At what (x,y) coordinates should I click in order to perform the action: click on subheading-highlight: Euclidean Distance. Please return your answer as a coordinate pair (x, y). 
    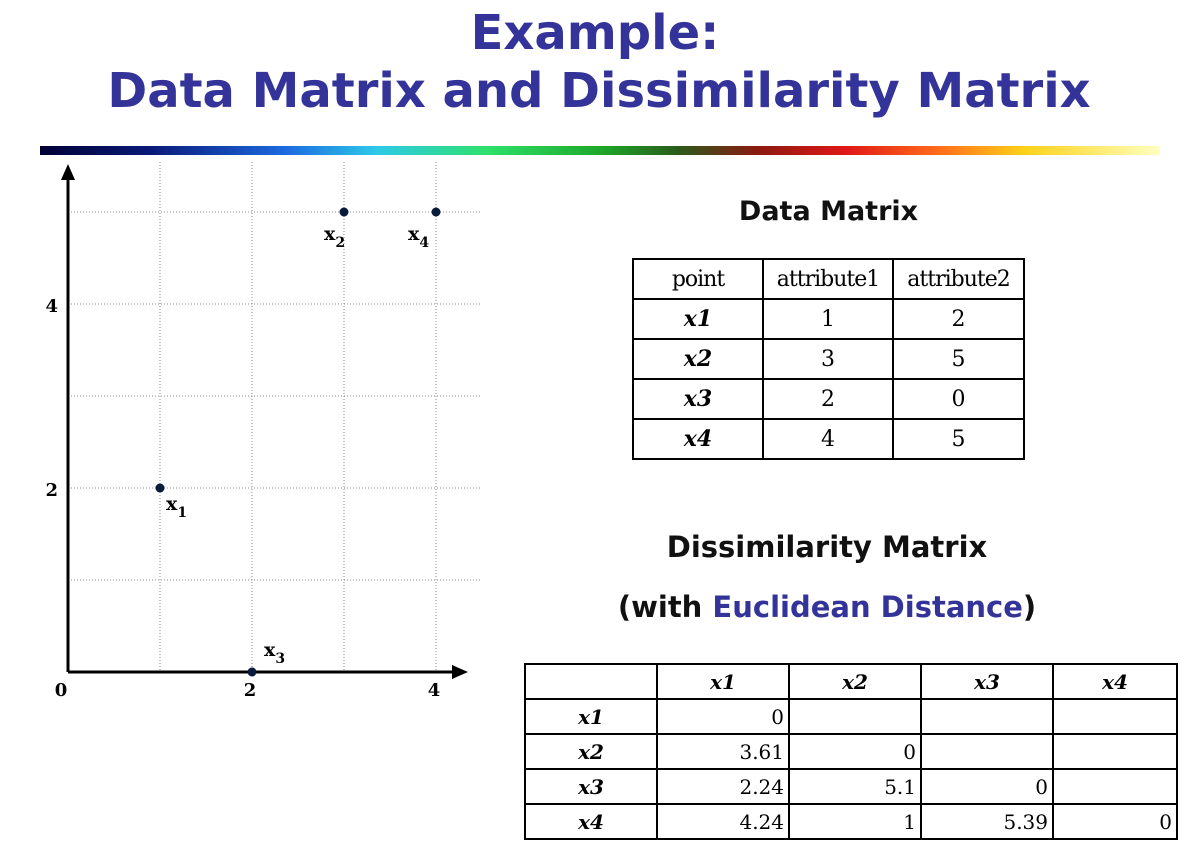
    Looking at the image, I should click on (867, 607).